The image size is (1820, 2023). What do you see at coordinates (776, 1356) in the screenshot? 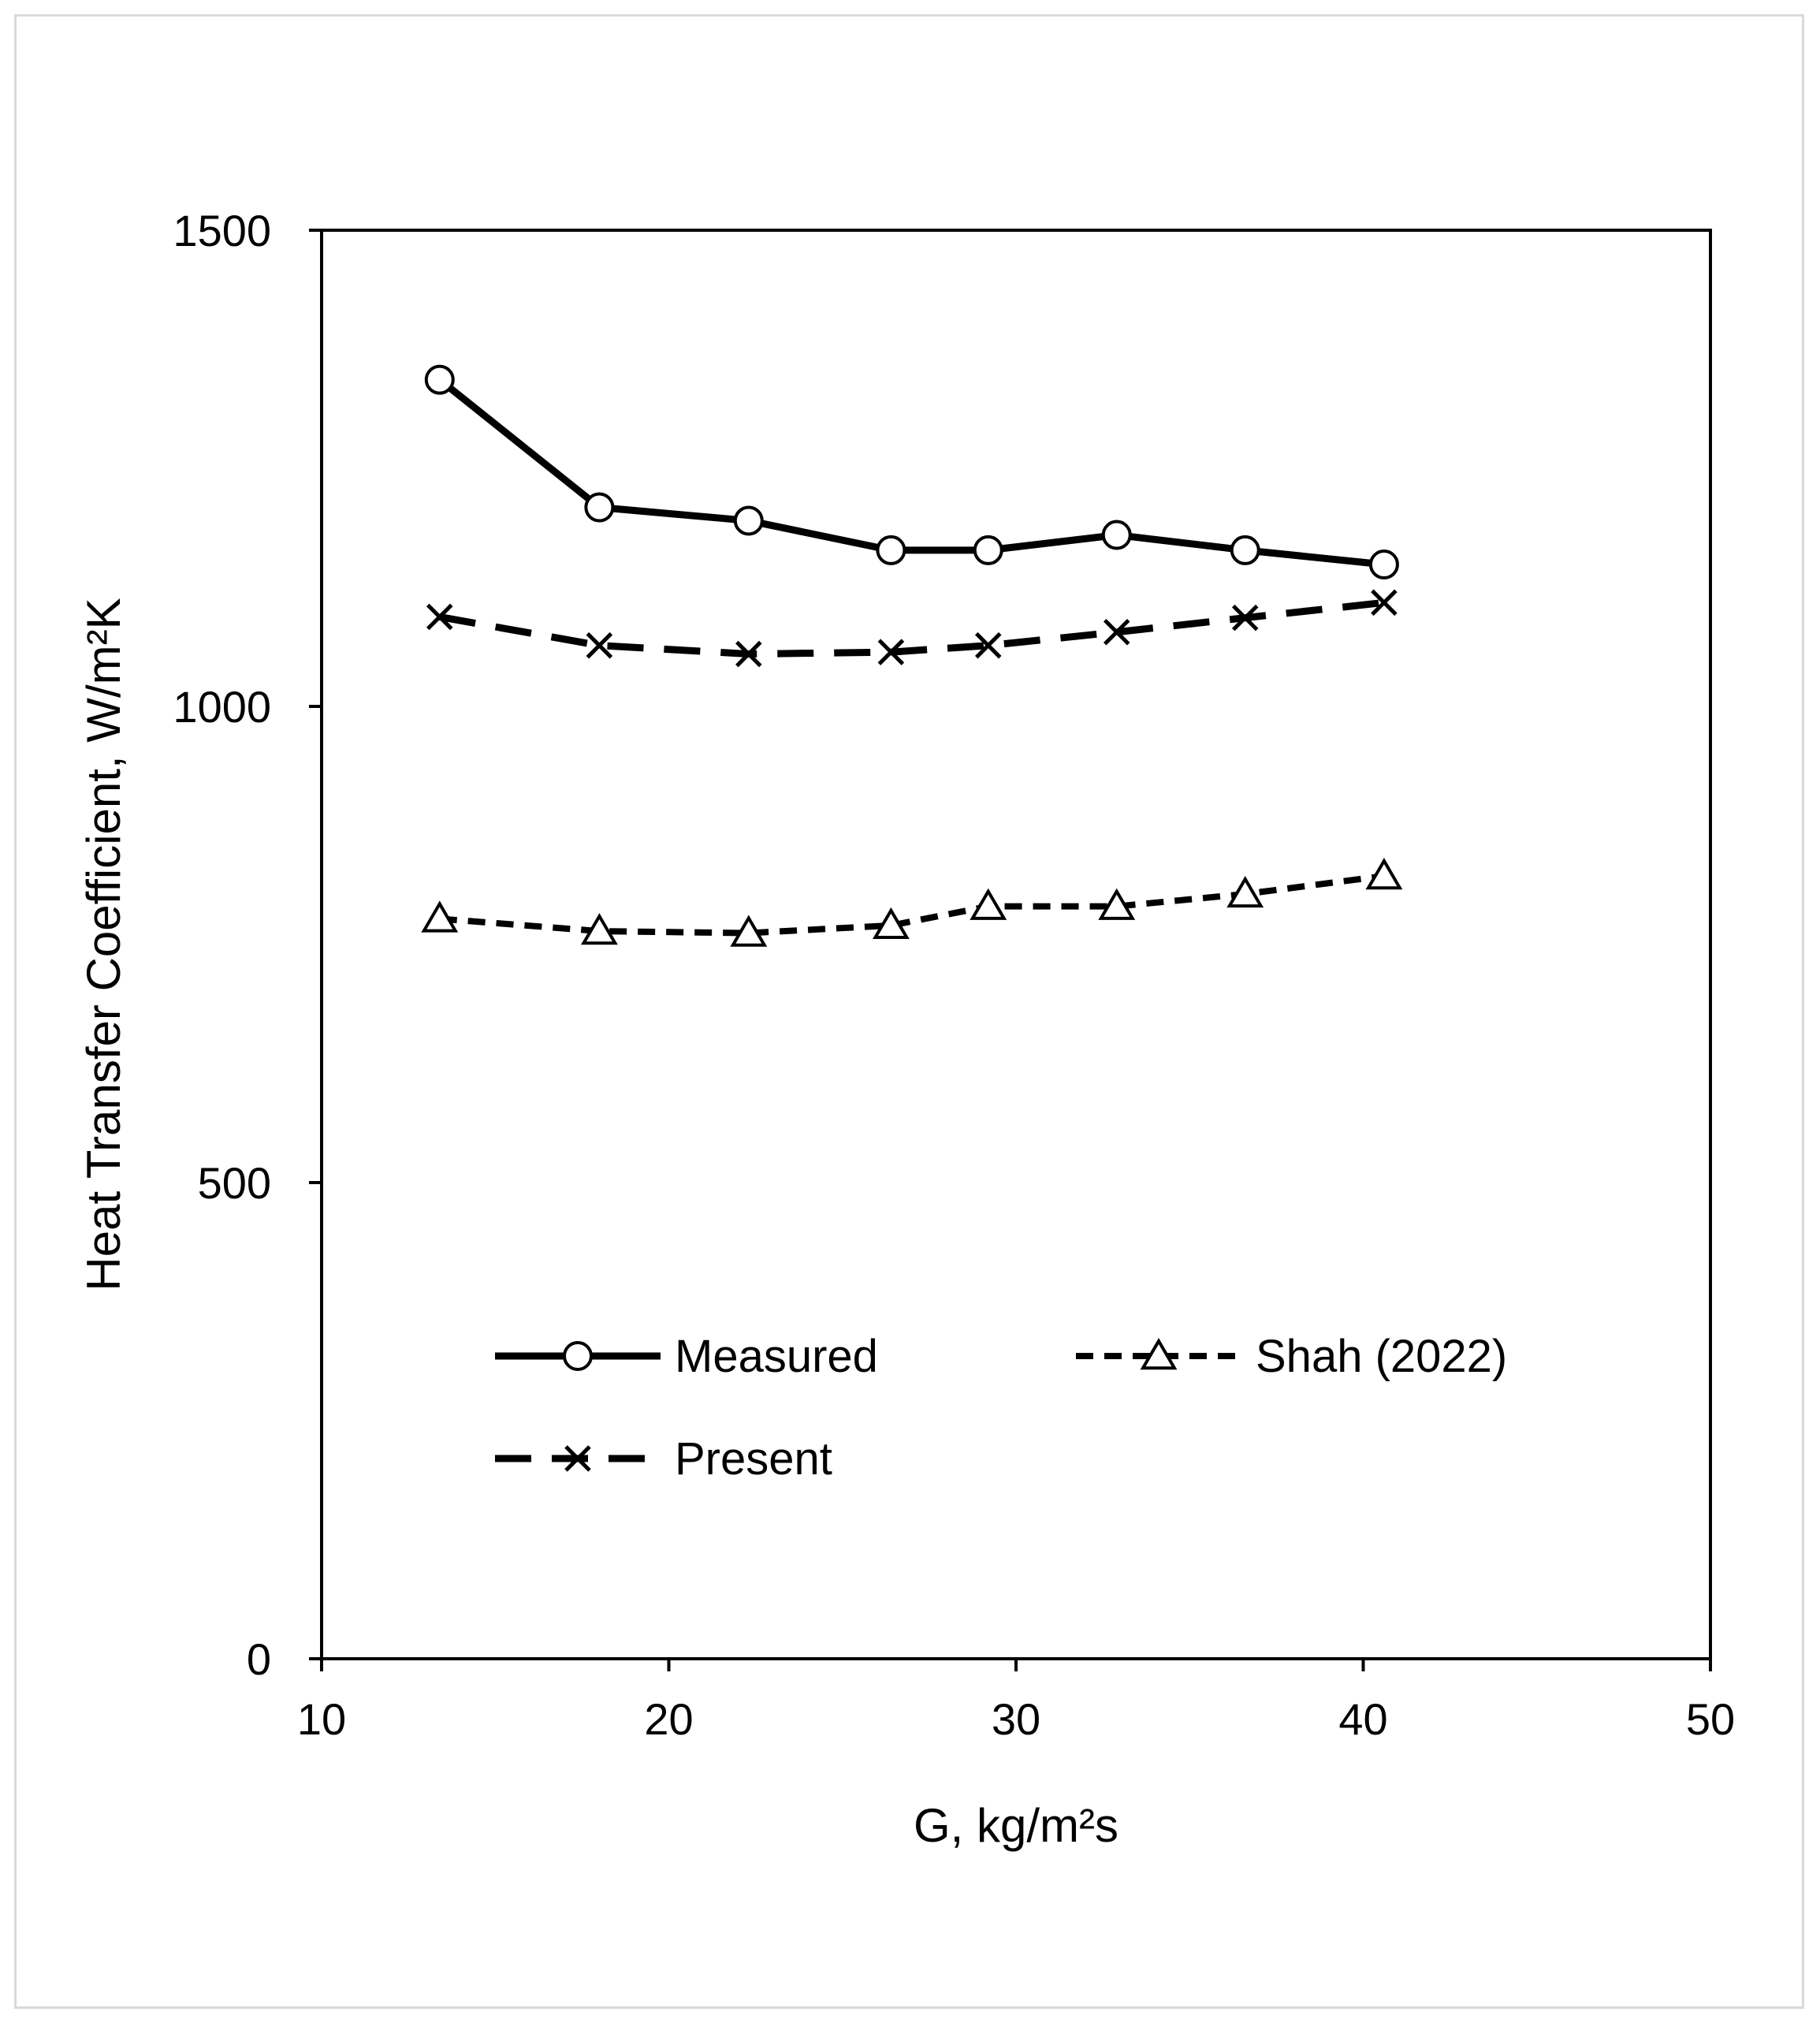
I see `legend-label: Measured` at bounding box center [776, 1356].